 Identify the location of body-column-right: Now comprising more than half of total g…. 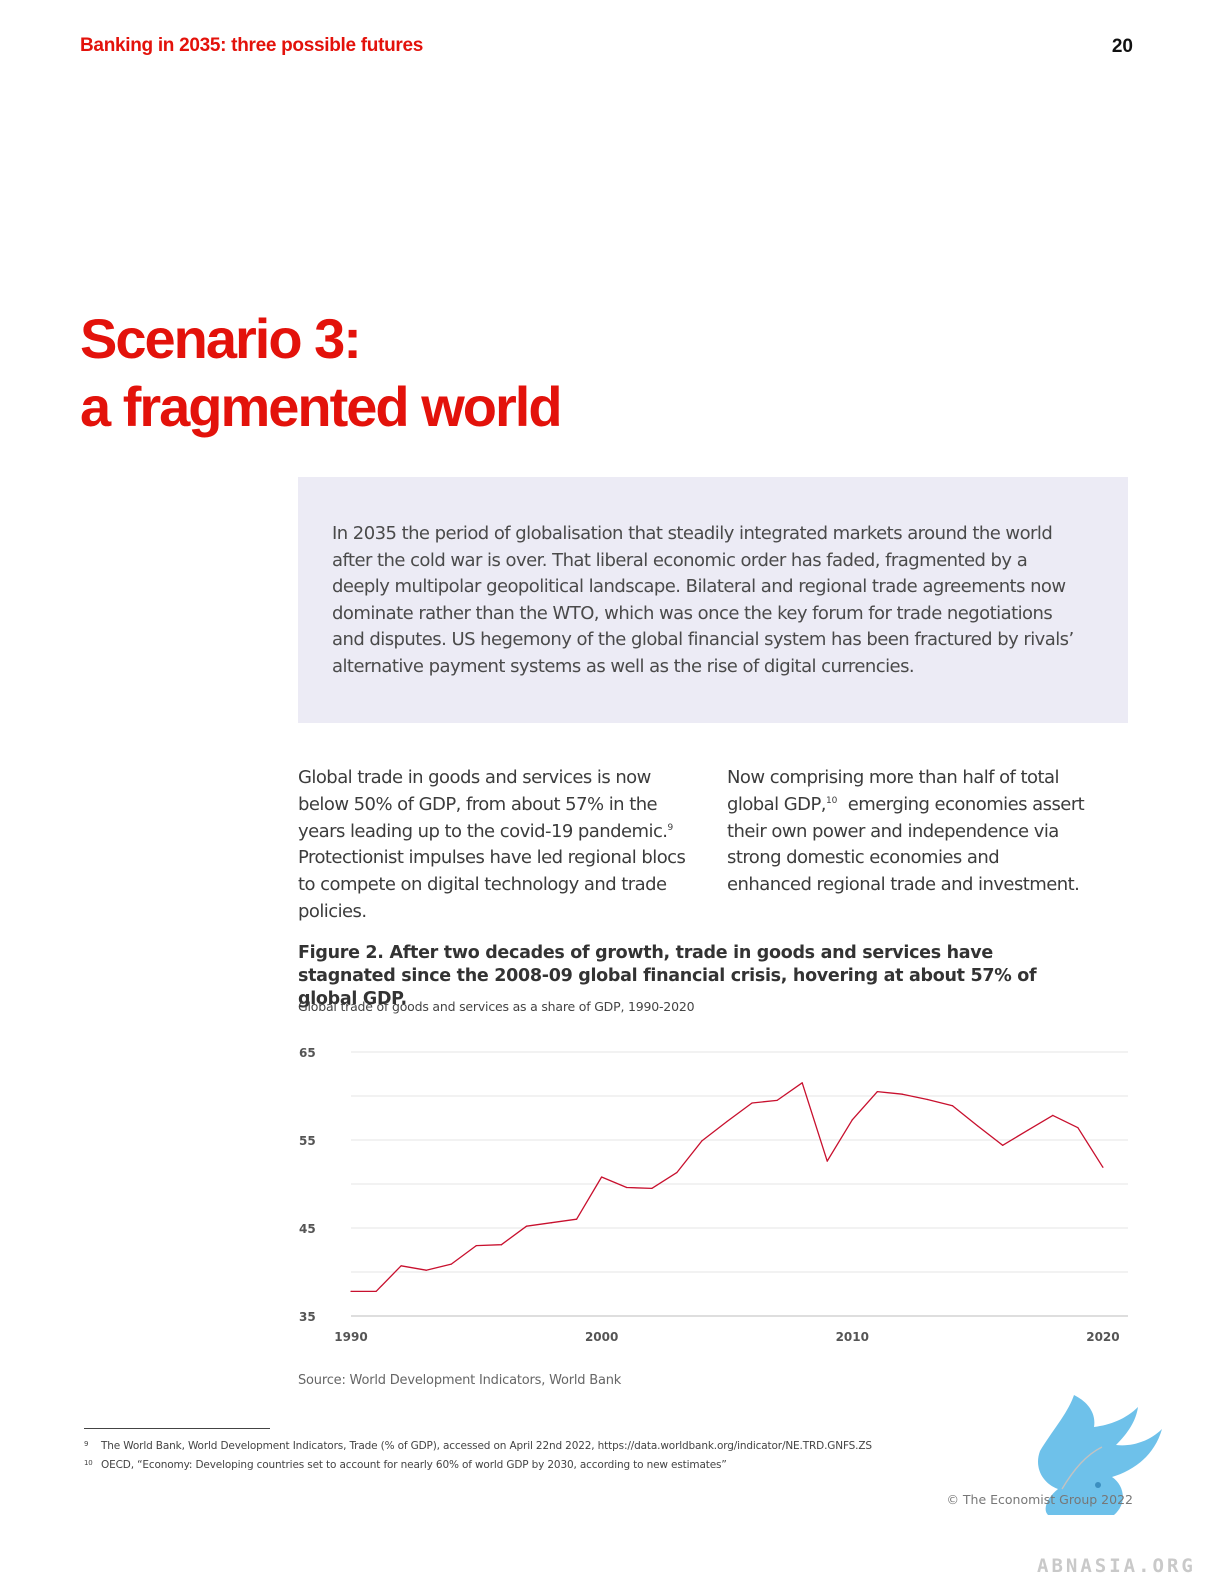
(907, 832).